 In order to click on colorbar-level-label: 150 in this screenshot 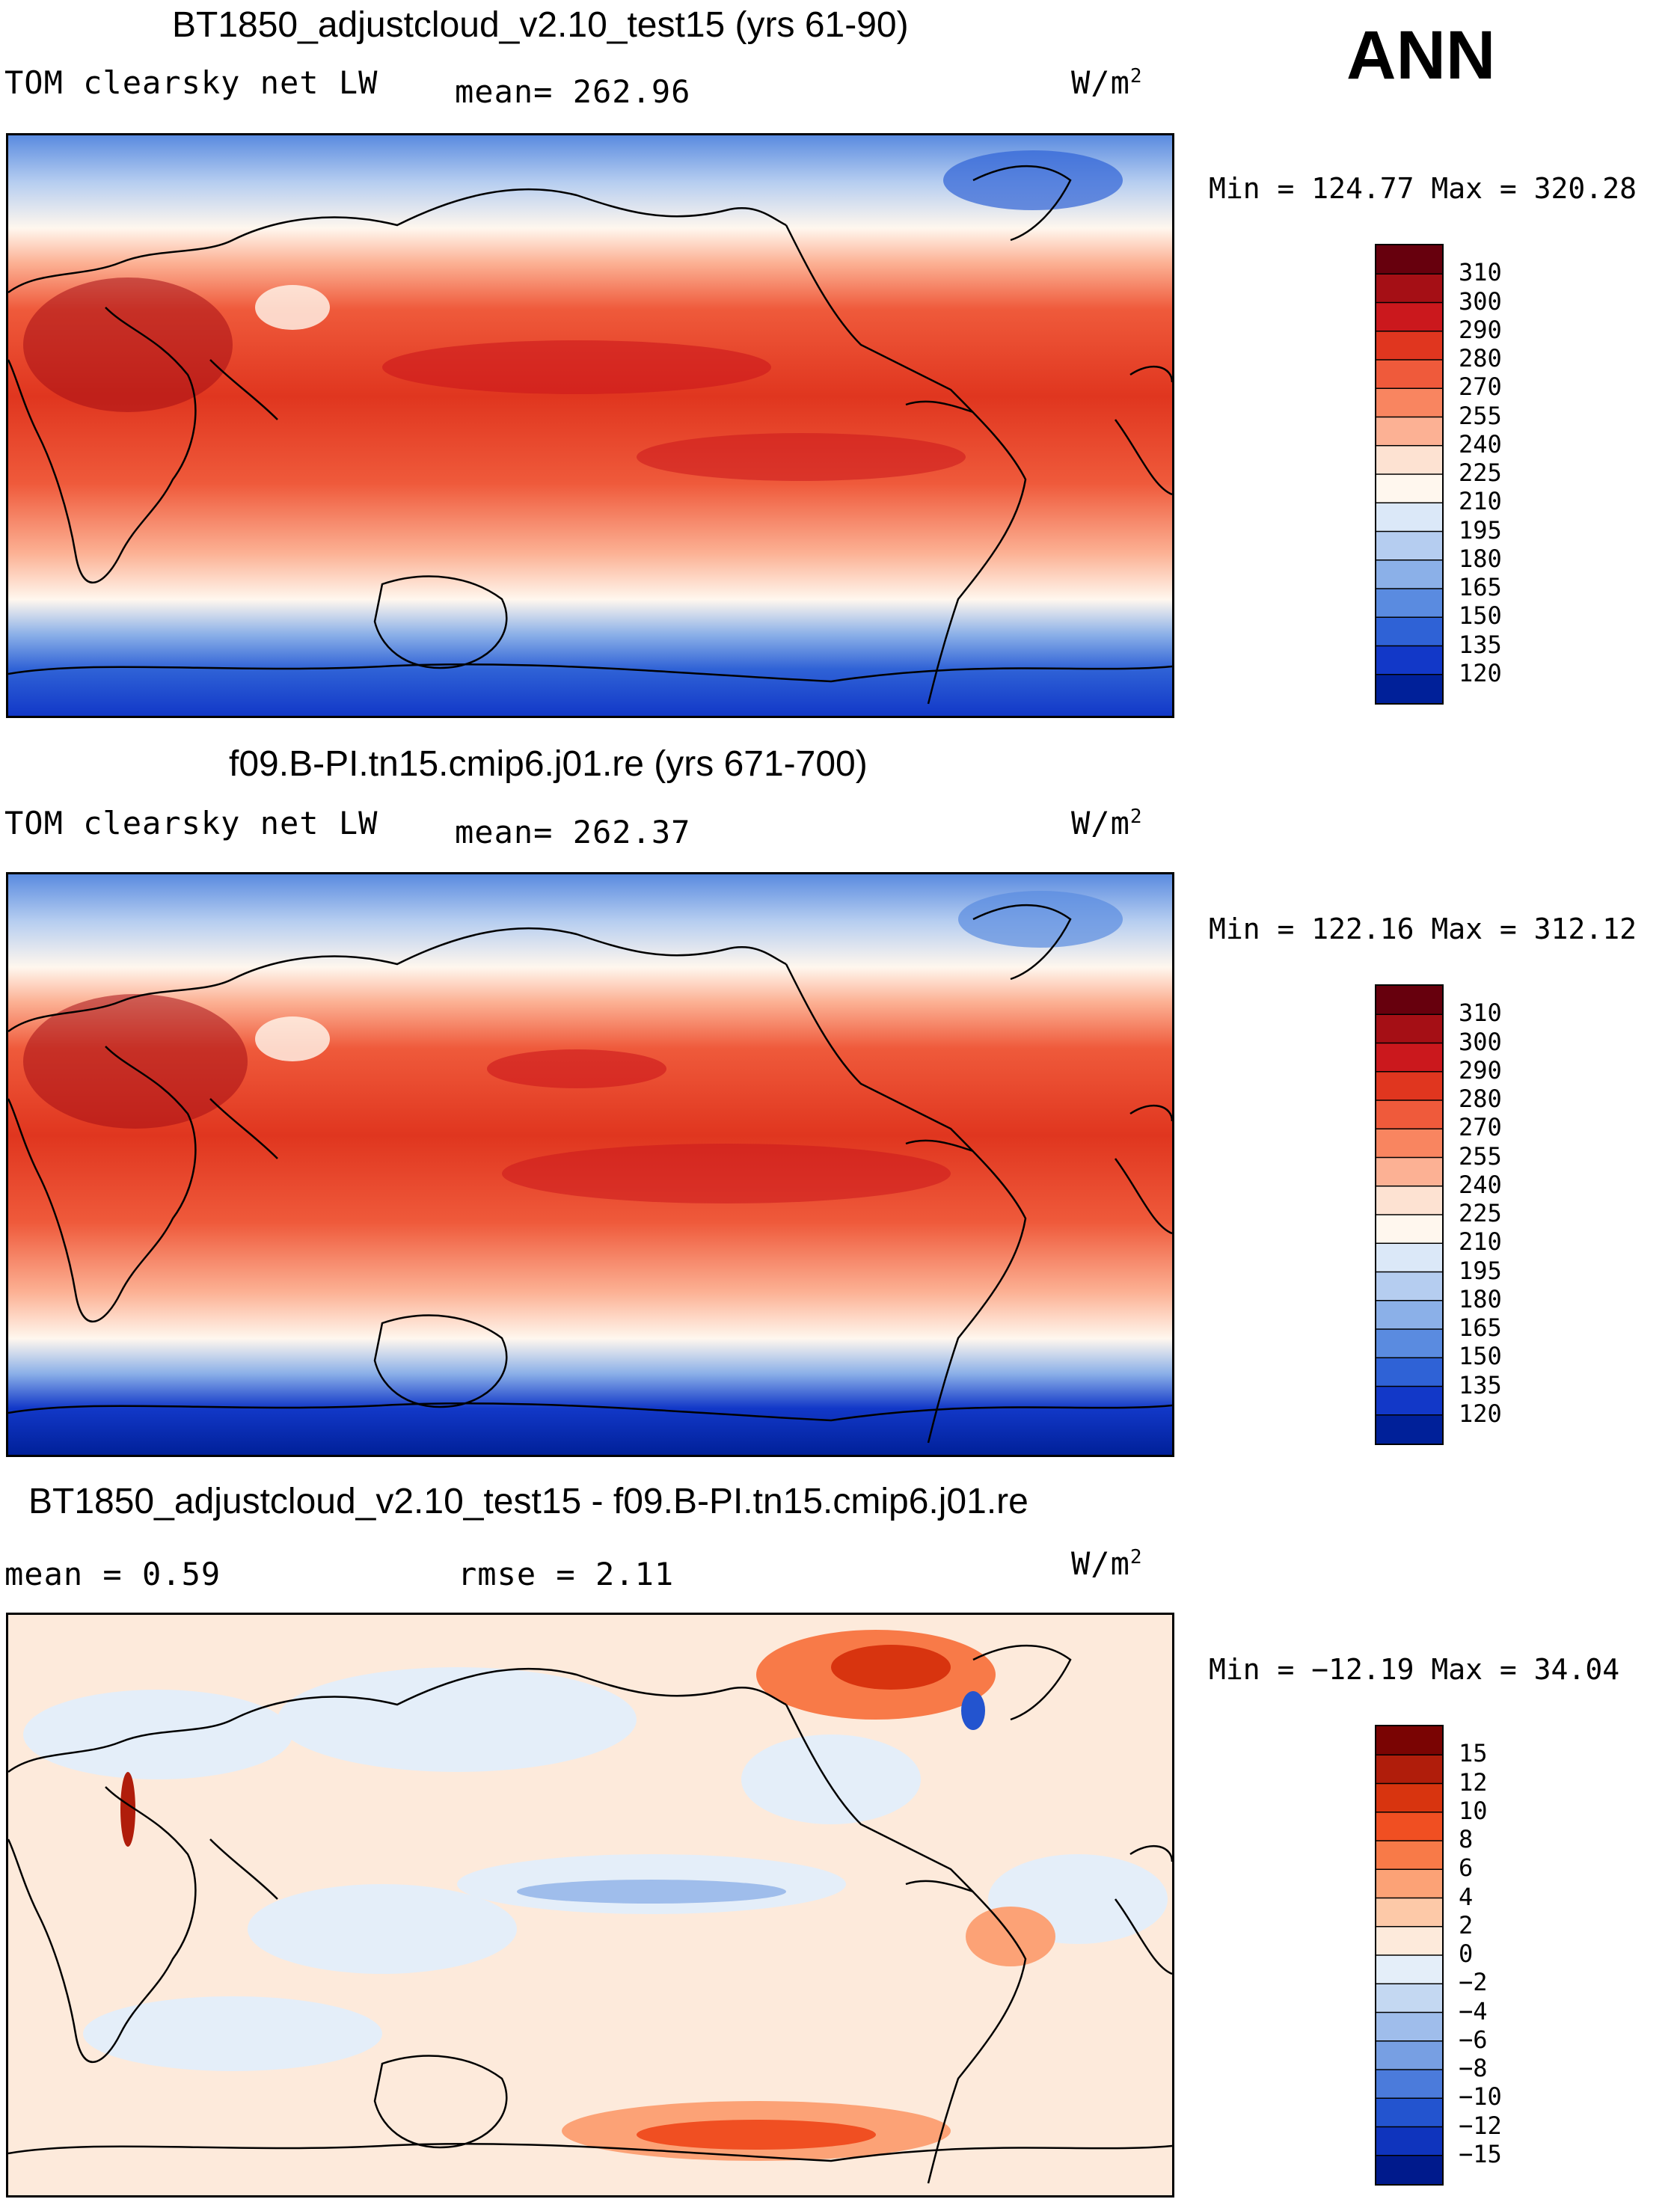, I will do `click(1480, 616)`.